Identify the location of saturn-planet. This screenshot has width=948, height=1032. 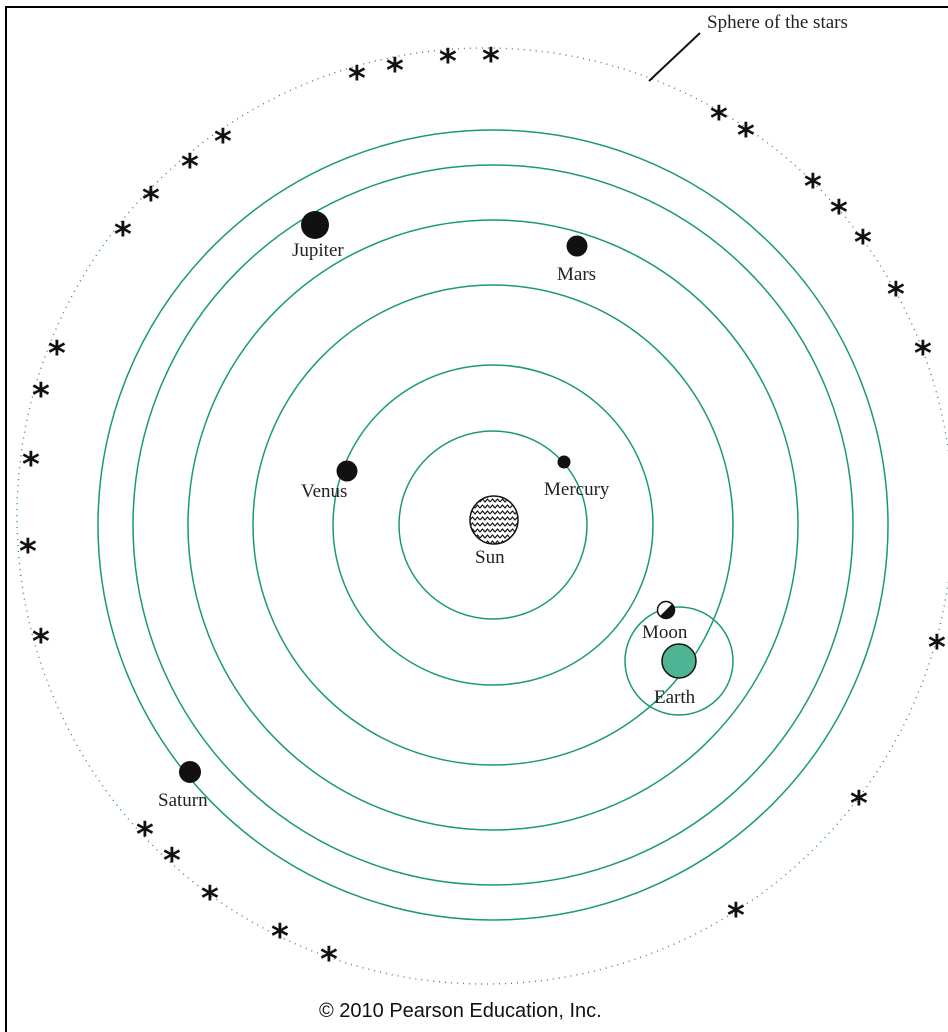
(190, 772).